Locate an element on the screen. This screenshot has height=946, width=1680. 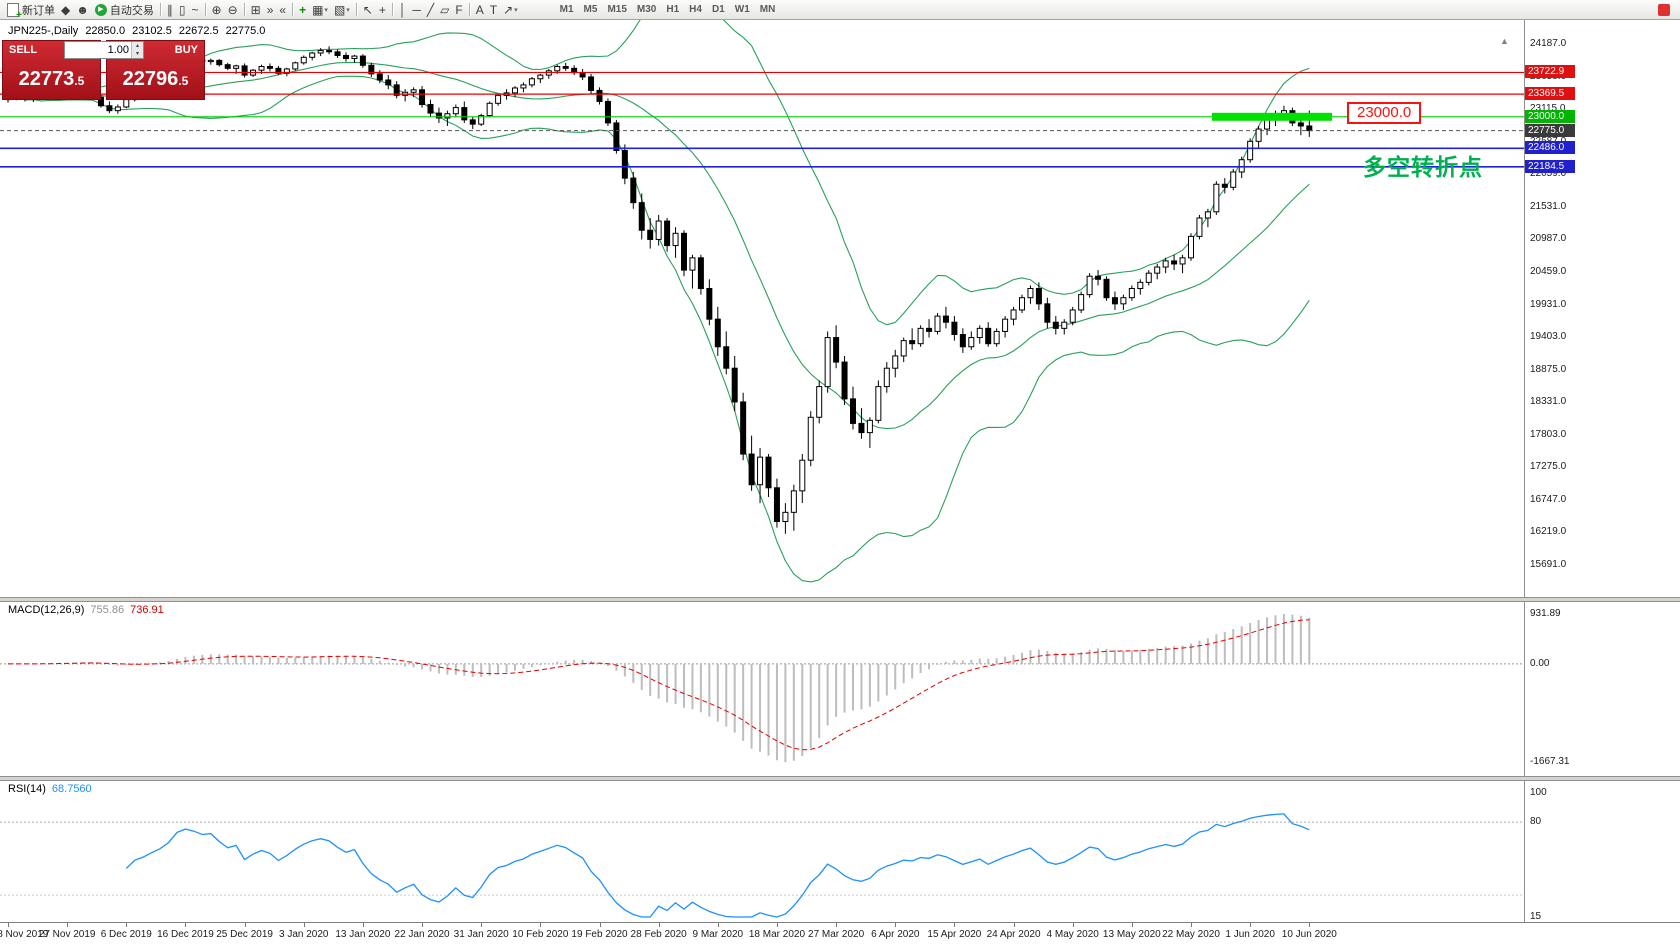
red-badge-icon is located at coordinates (1664, 9).